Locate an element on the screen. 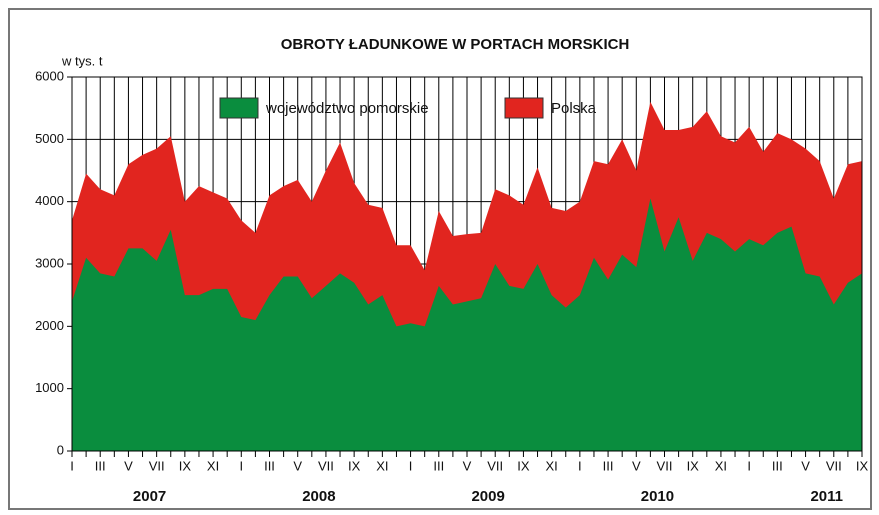 This screenshot has height=515, width=879. year-label: 2008 is located at coordinates (318, 496).